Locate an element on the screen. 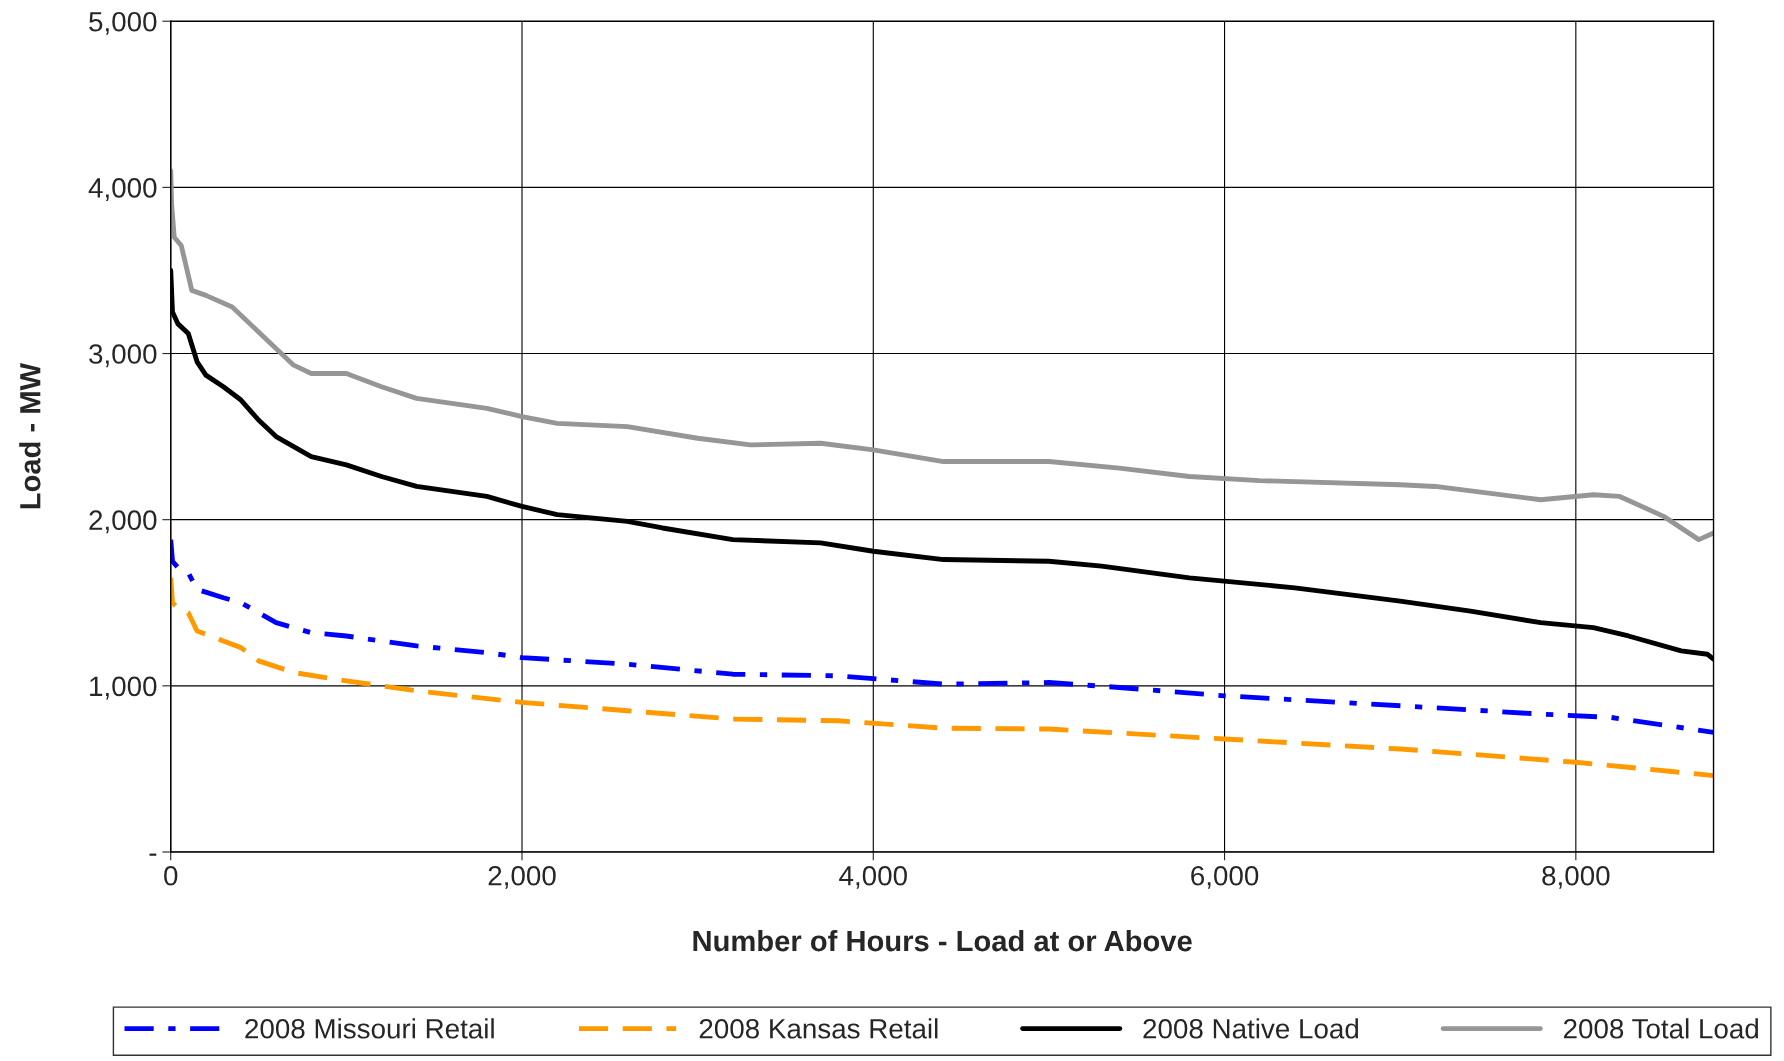 The width and height of the screenshot is (1784, 1061). y-tick-label: 2,000 is located at coordinates (123, 522).